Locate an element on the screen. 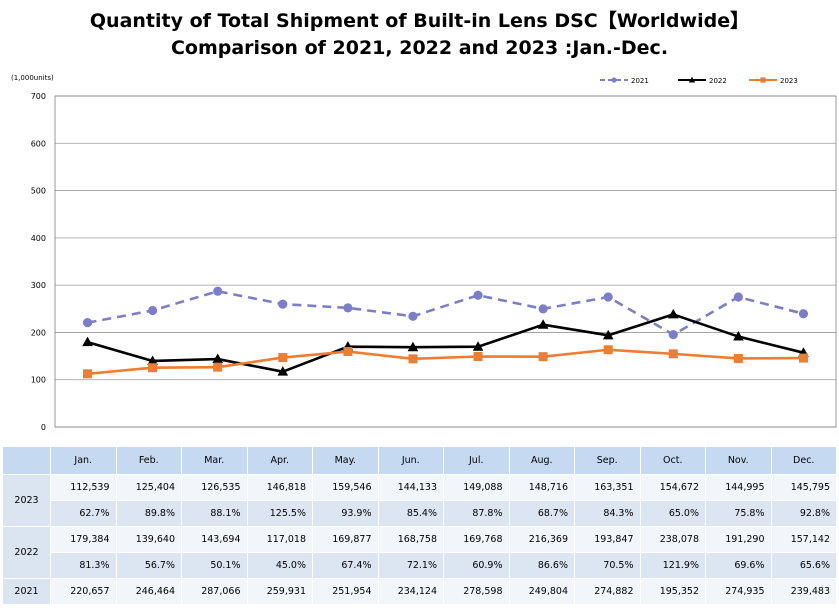 The height and width of the screenshot is (616, 839). table-value-cell: 169,877 is located at coordinates (345, 539).